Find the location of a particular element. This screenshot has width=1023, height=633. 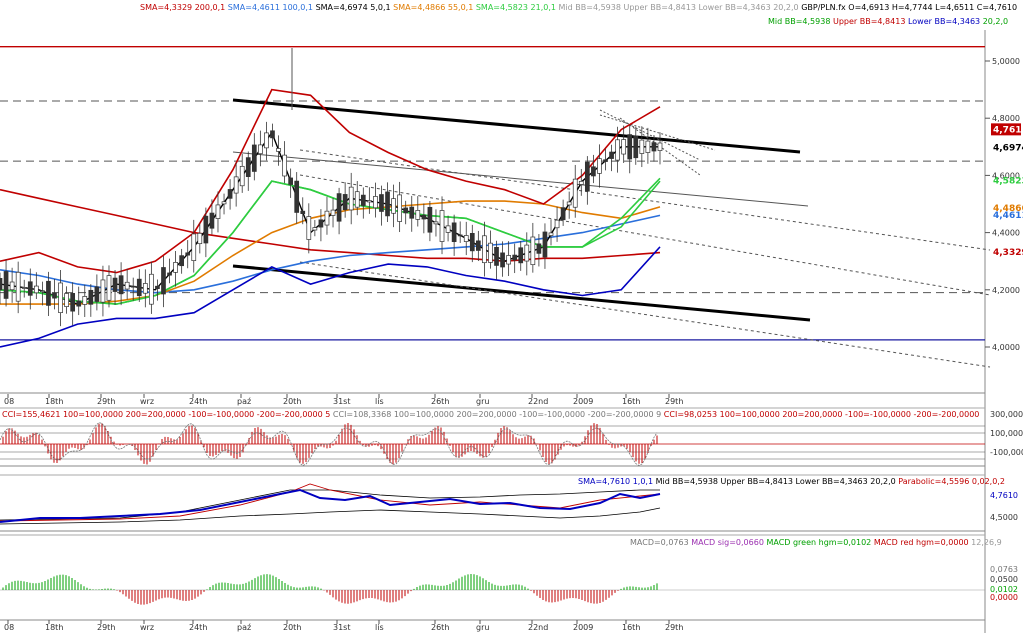

x-tick-label: 29th is located at coordinates (674, 627).